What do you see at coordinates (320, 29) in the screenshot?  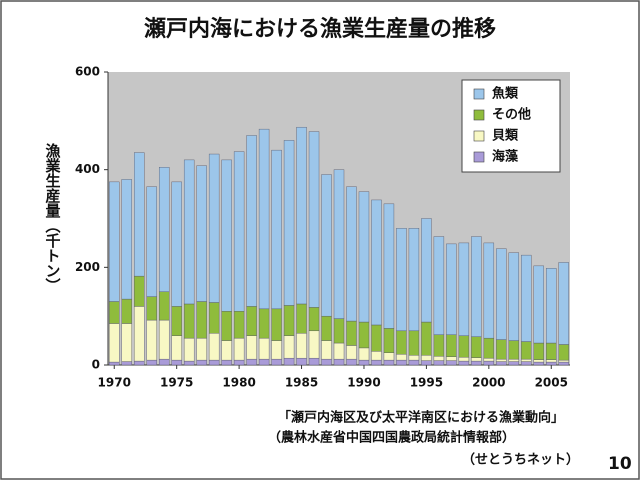 I see `chart-title: 瀬戸内海における漁業生産量の推移` at bounding box center [320, 29].